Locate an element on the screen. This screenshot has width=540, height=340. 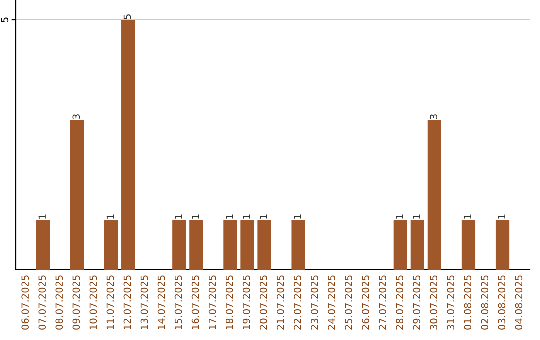
x-tick-label: 03.08.2025 is located at coordinates (502, 303).